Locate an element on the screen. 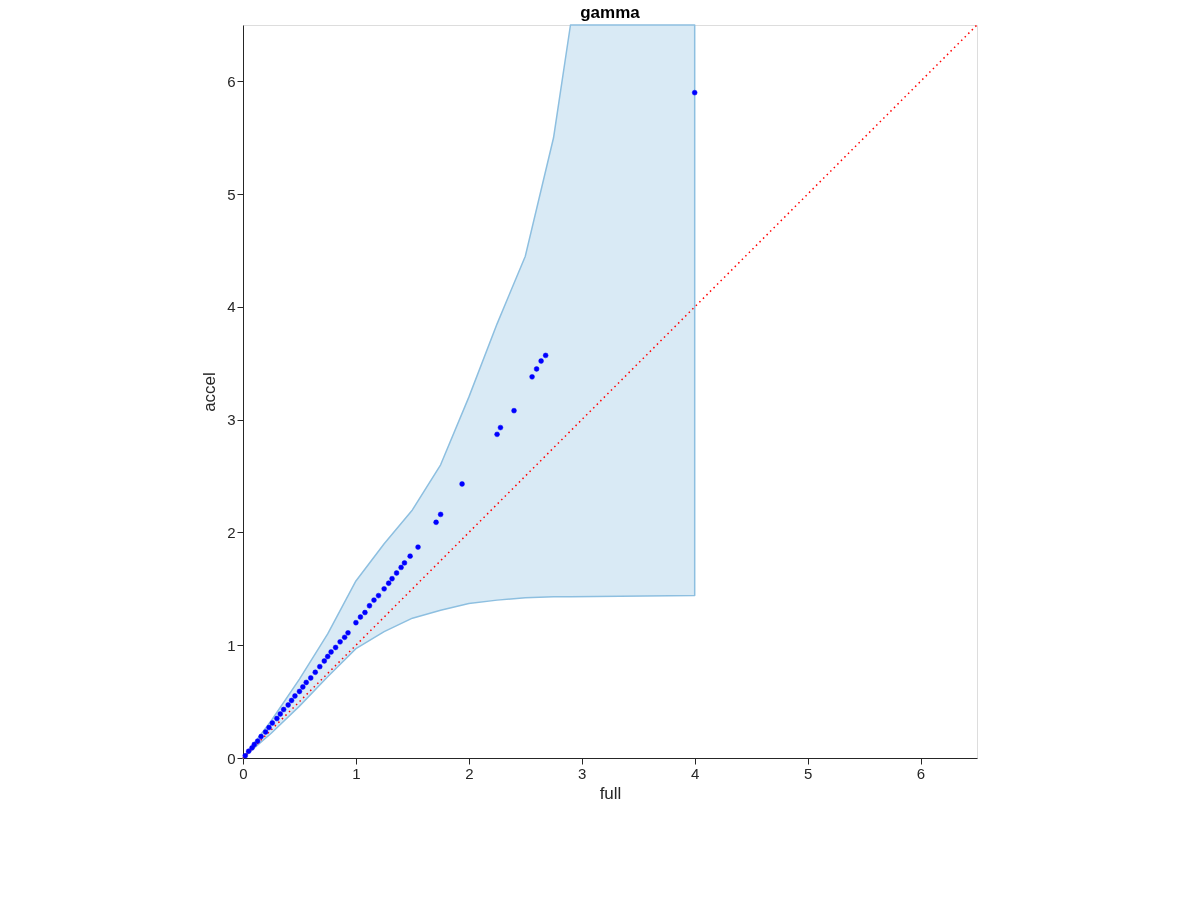 This screenshot has height=900, width=1200. y-axis-title: accel is located at coordinates (210, 392).